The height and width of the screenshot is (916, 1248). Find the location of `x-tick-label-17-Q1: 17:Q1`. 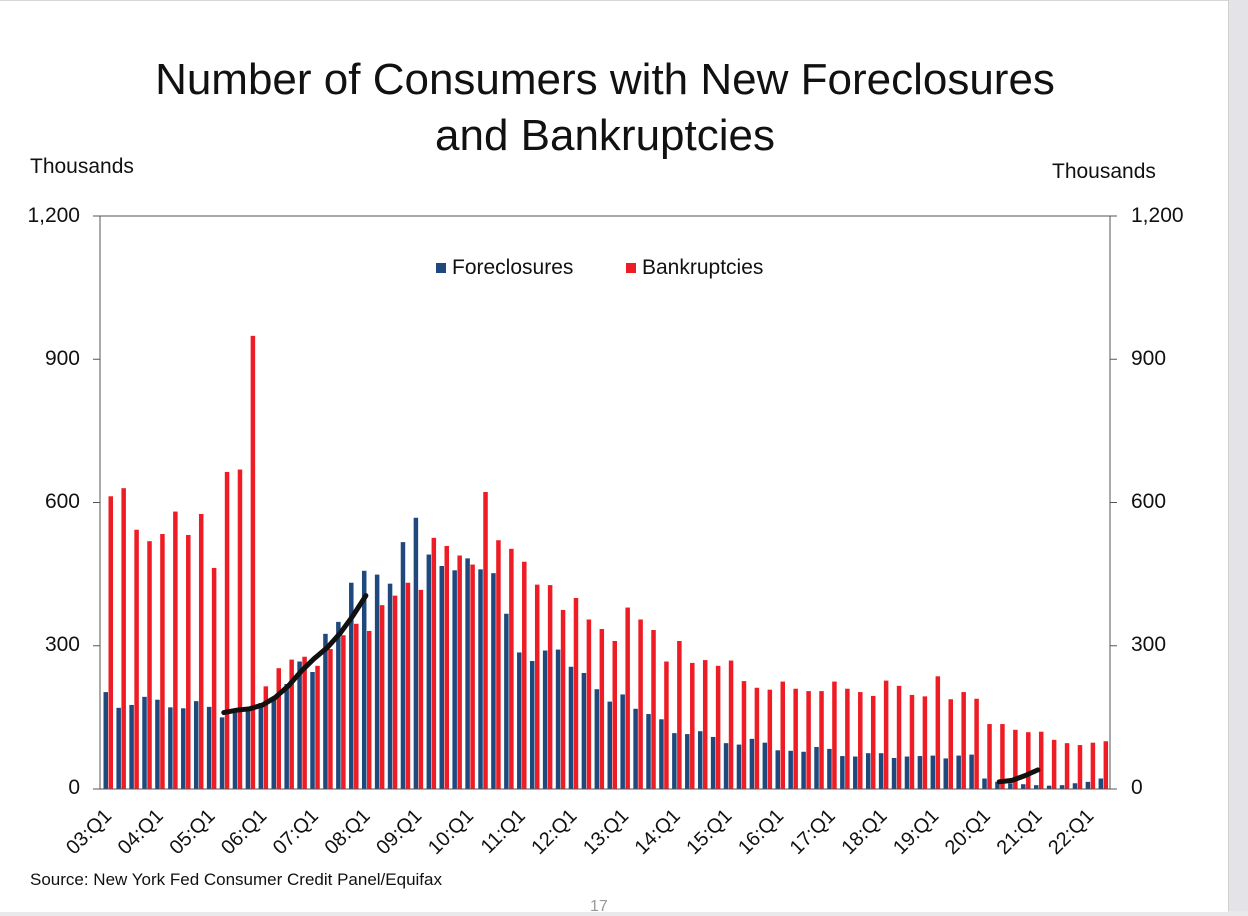

x-tick-label-17-Q1: 17:Q1 is located at coordinates (813, 832).